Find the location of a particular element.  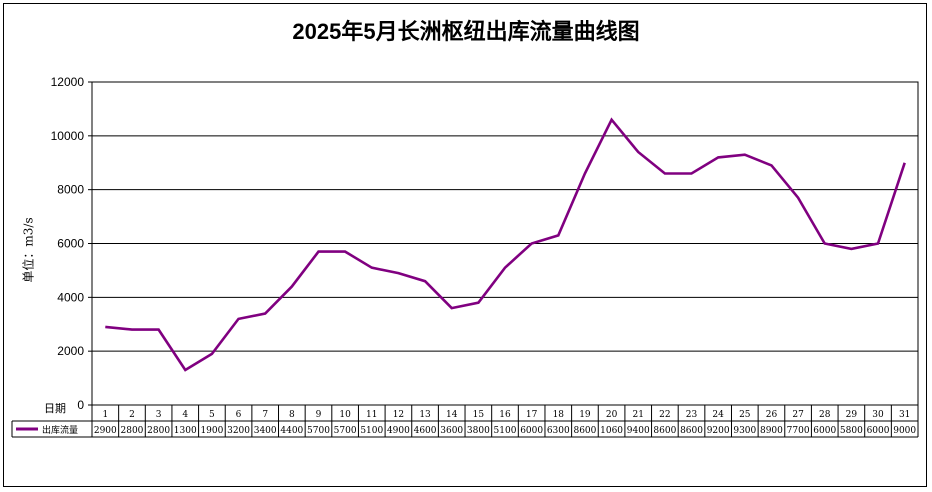

x-tick-label: 28 is located at coordinates (825, 415).